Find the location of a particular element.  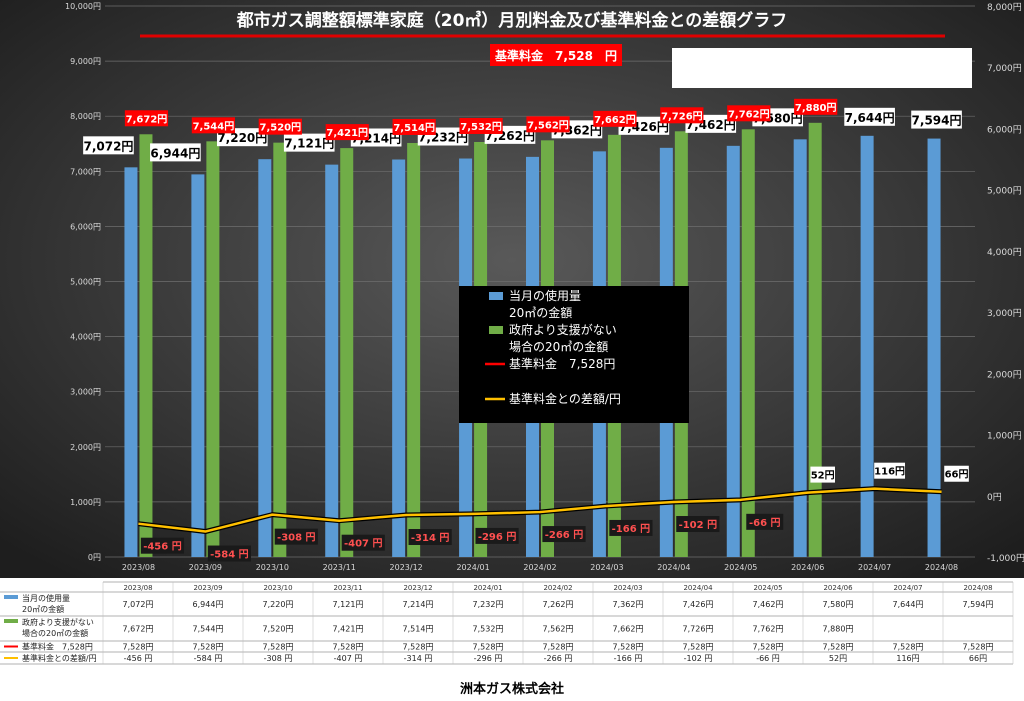

y-tick-label-left: 7,000円 is located at coordinates (85, 171).